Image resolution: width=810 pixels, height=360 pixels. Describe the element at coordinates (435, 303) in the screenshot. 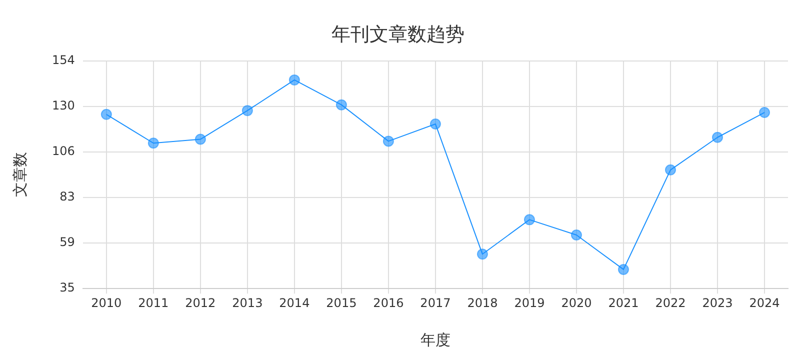

I see `x-tick-label: 2017` at that location.